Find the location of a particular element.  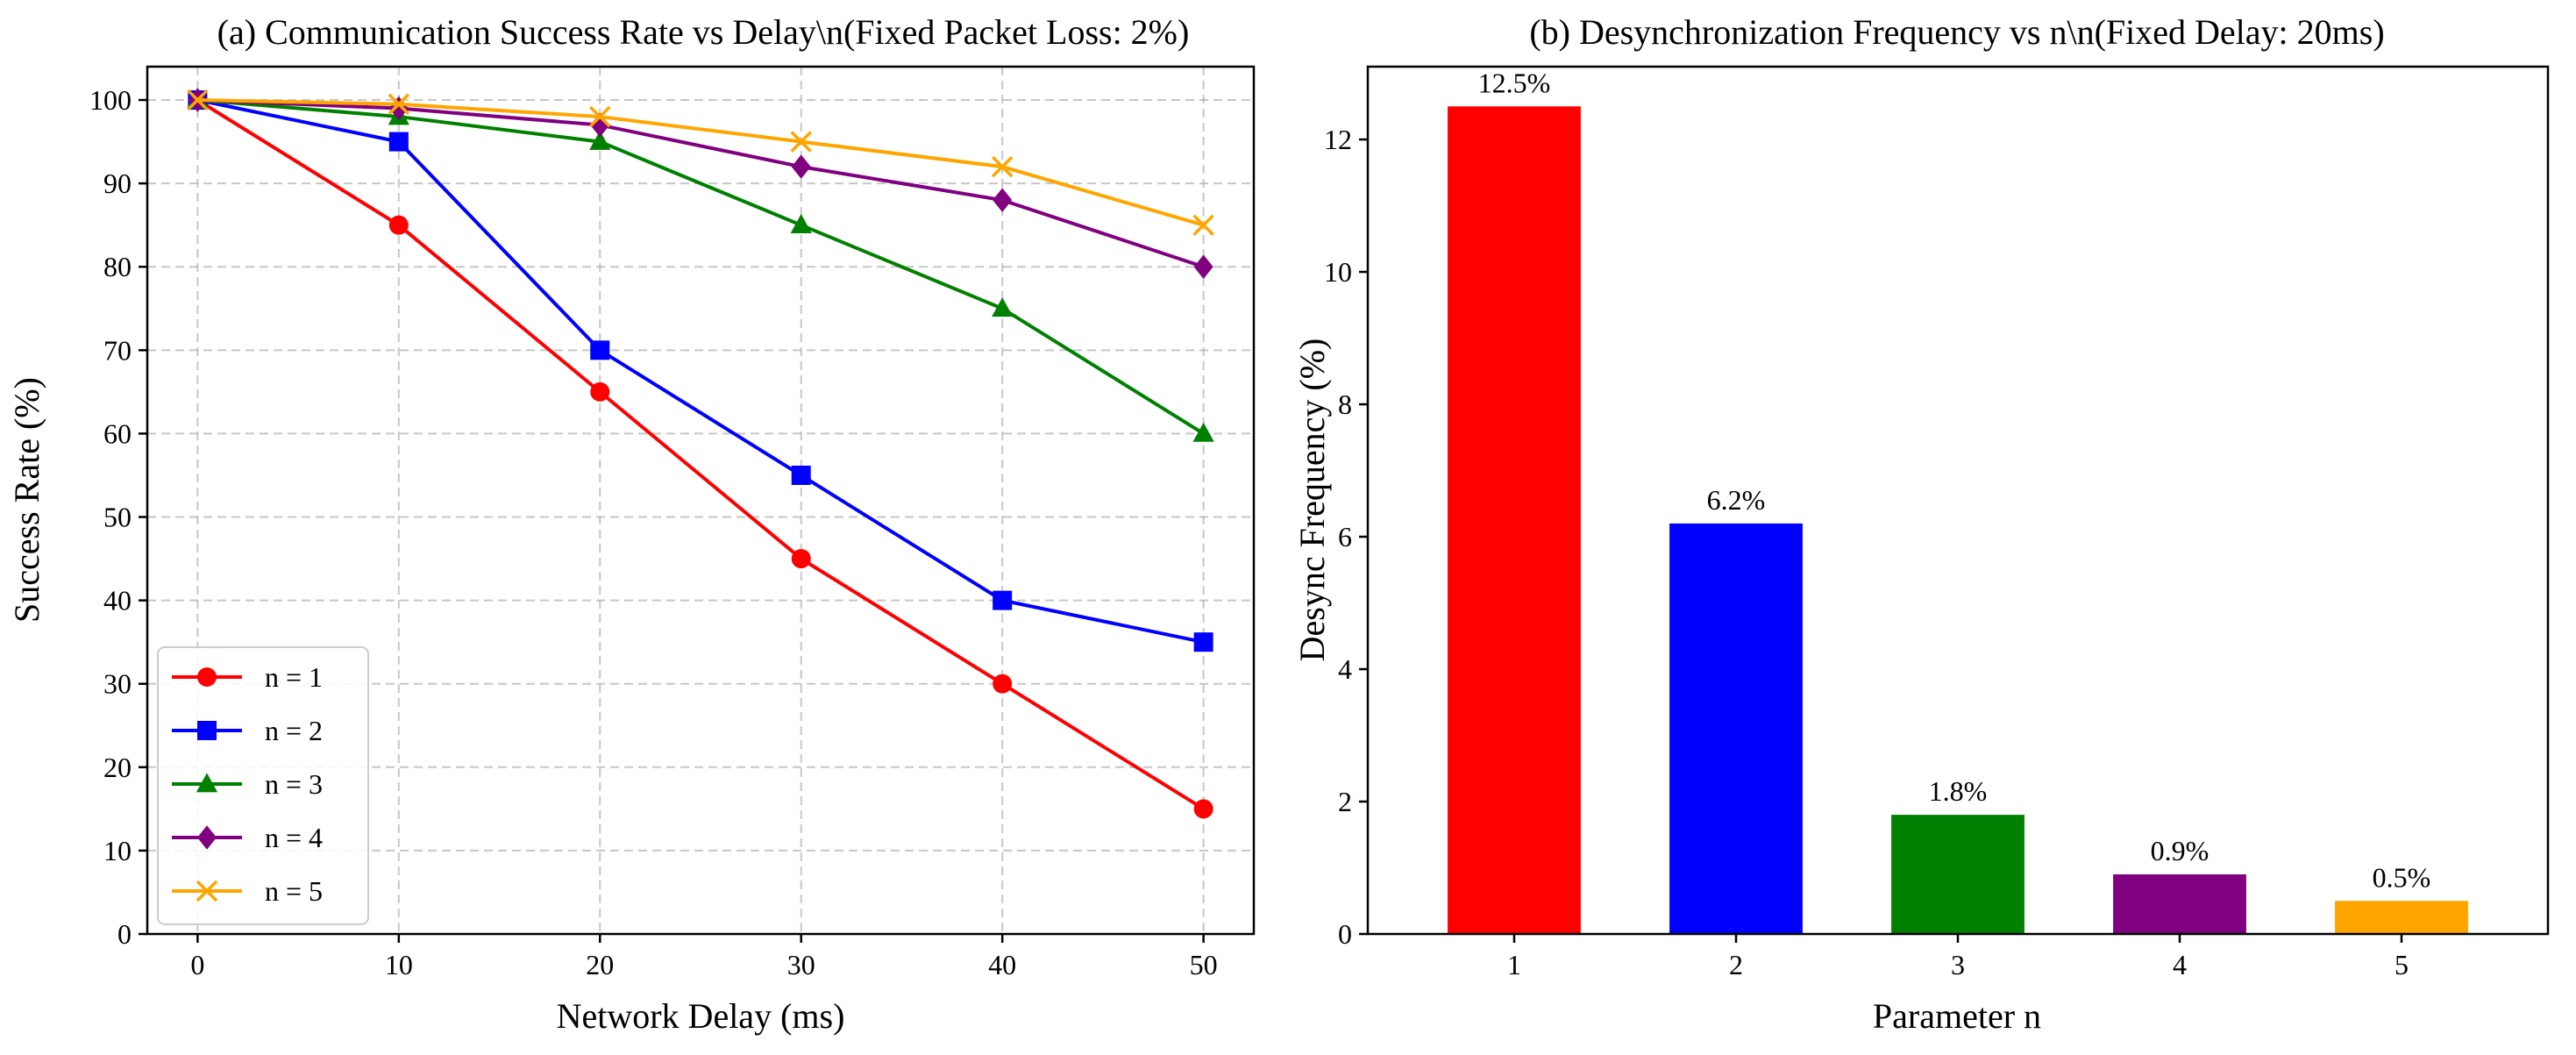

bar-chart-x-axis-label: Parameter n is located at coordinates (1957, 1016).